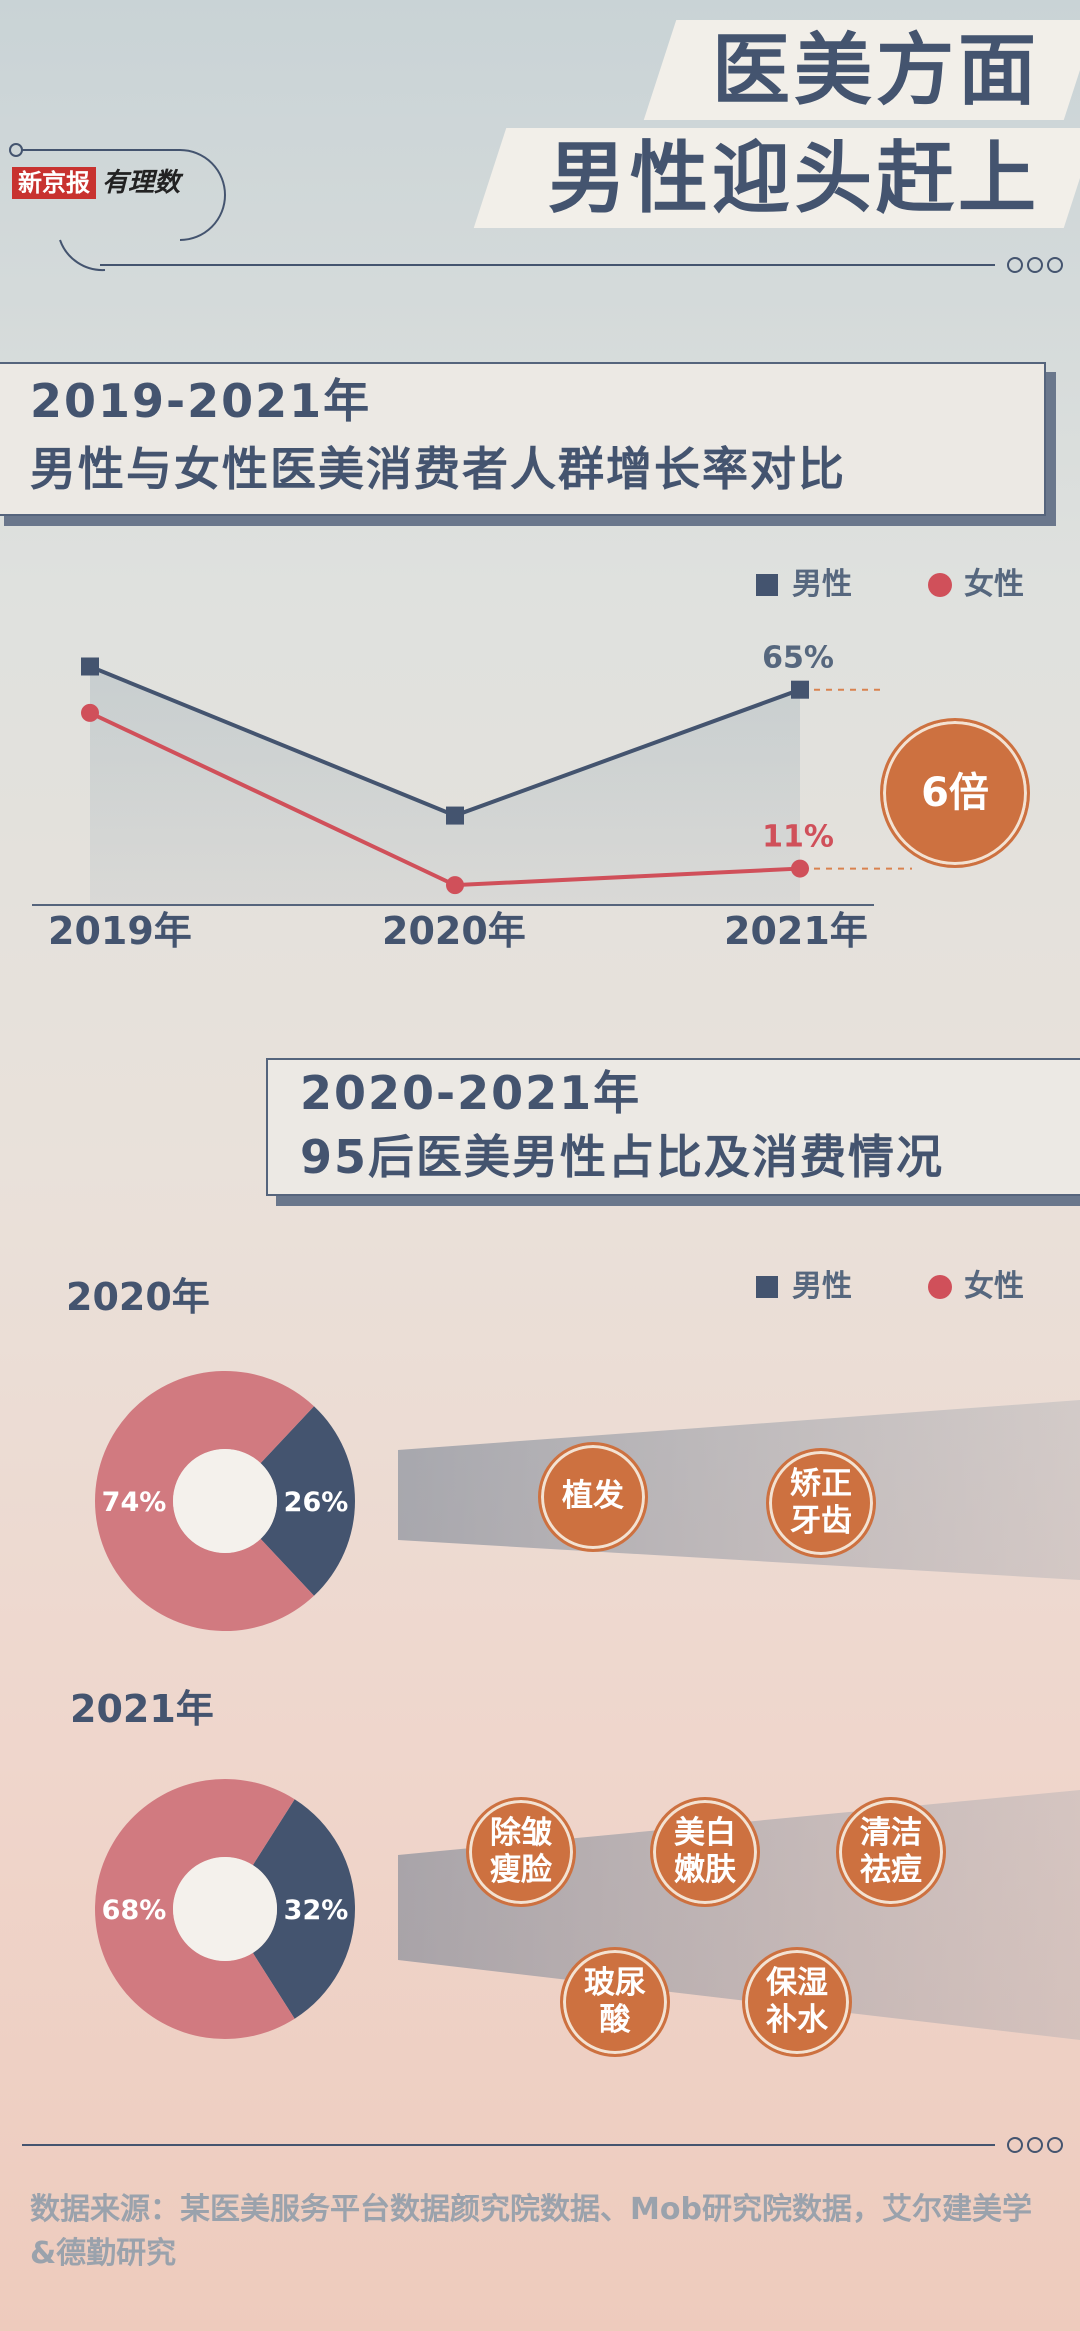 The width and height of the screenshot is (1080, 2331). Describe the element at coordinates (134, 1910) in the screenshot. I see `female-percent-label: 68%` at that location.